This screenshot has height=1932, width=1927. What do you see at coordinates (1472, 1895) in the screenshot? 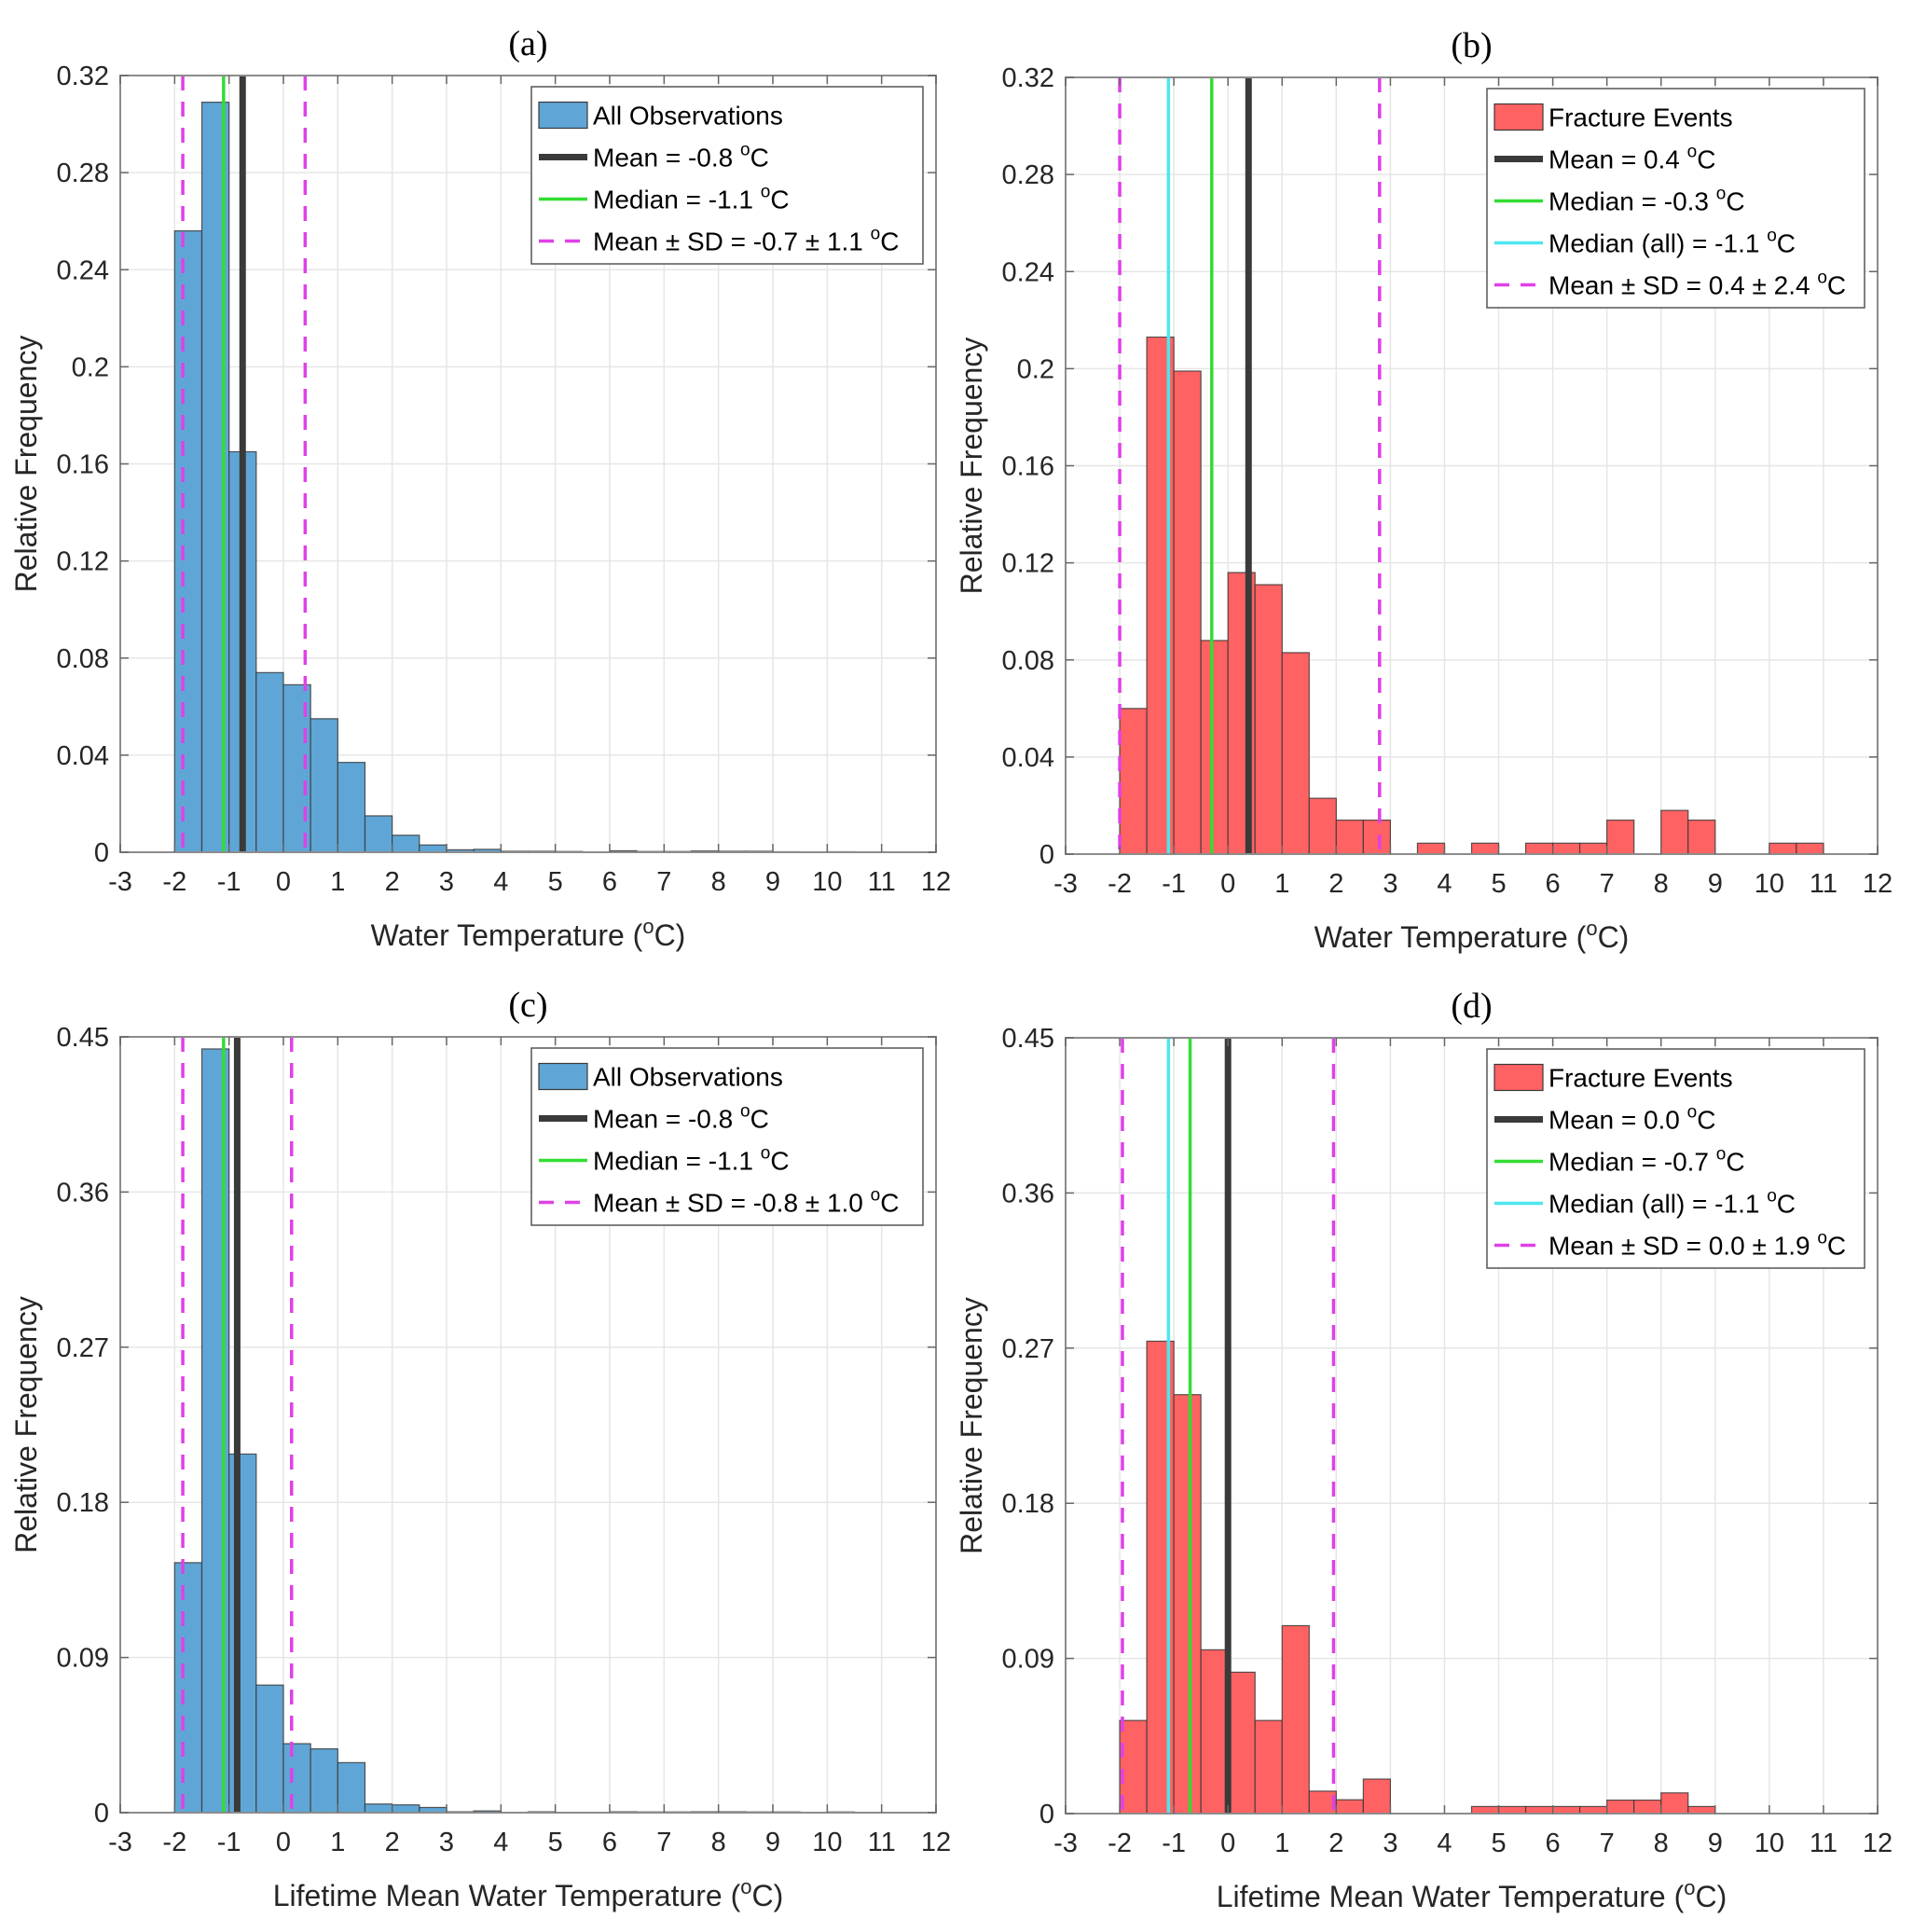
I see `x-axis-label: Lifetime Mean Water Temperature (oC)` at bounding box center [1472, 1895].